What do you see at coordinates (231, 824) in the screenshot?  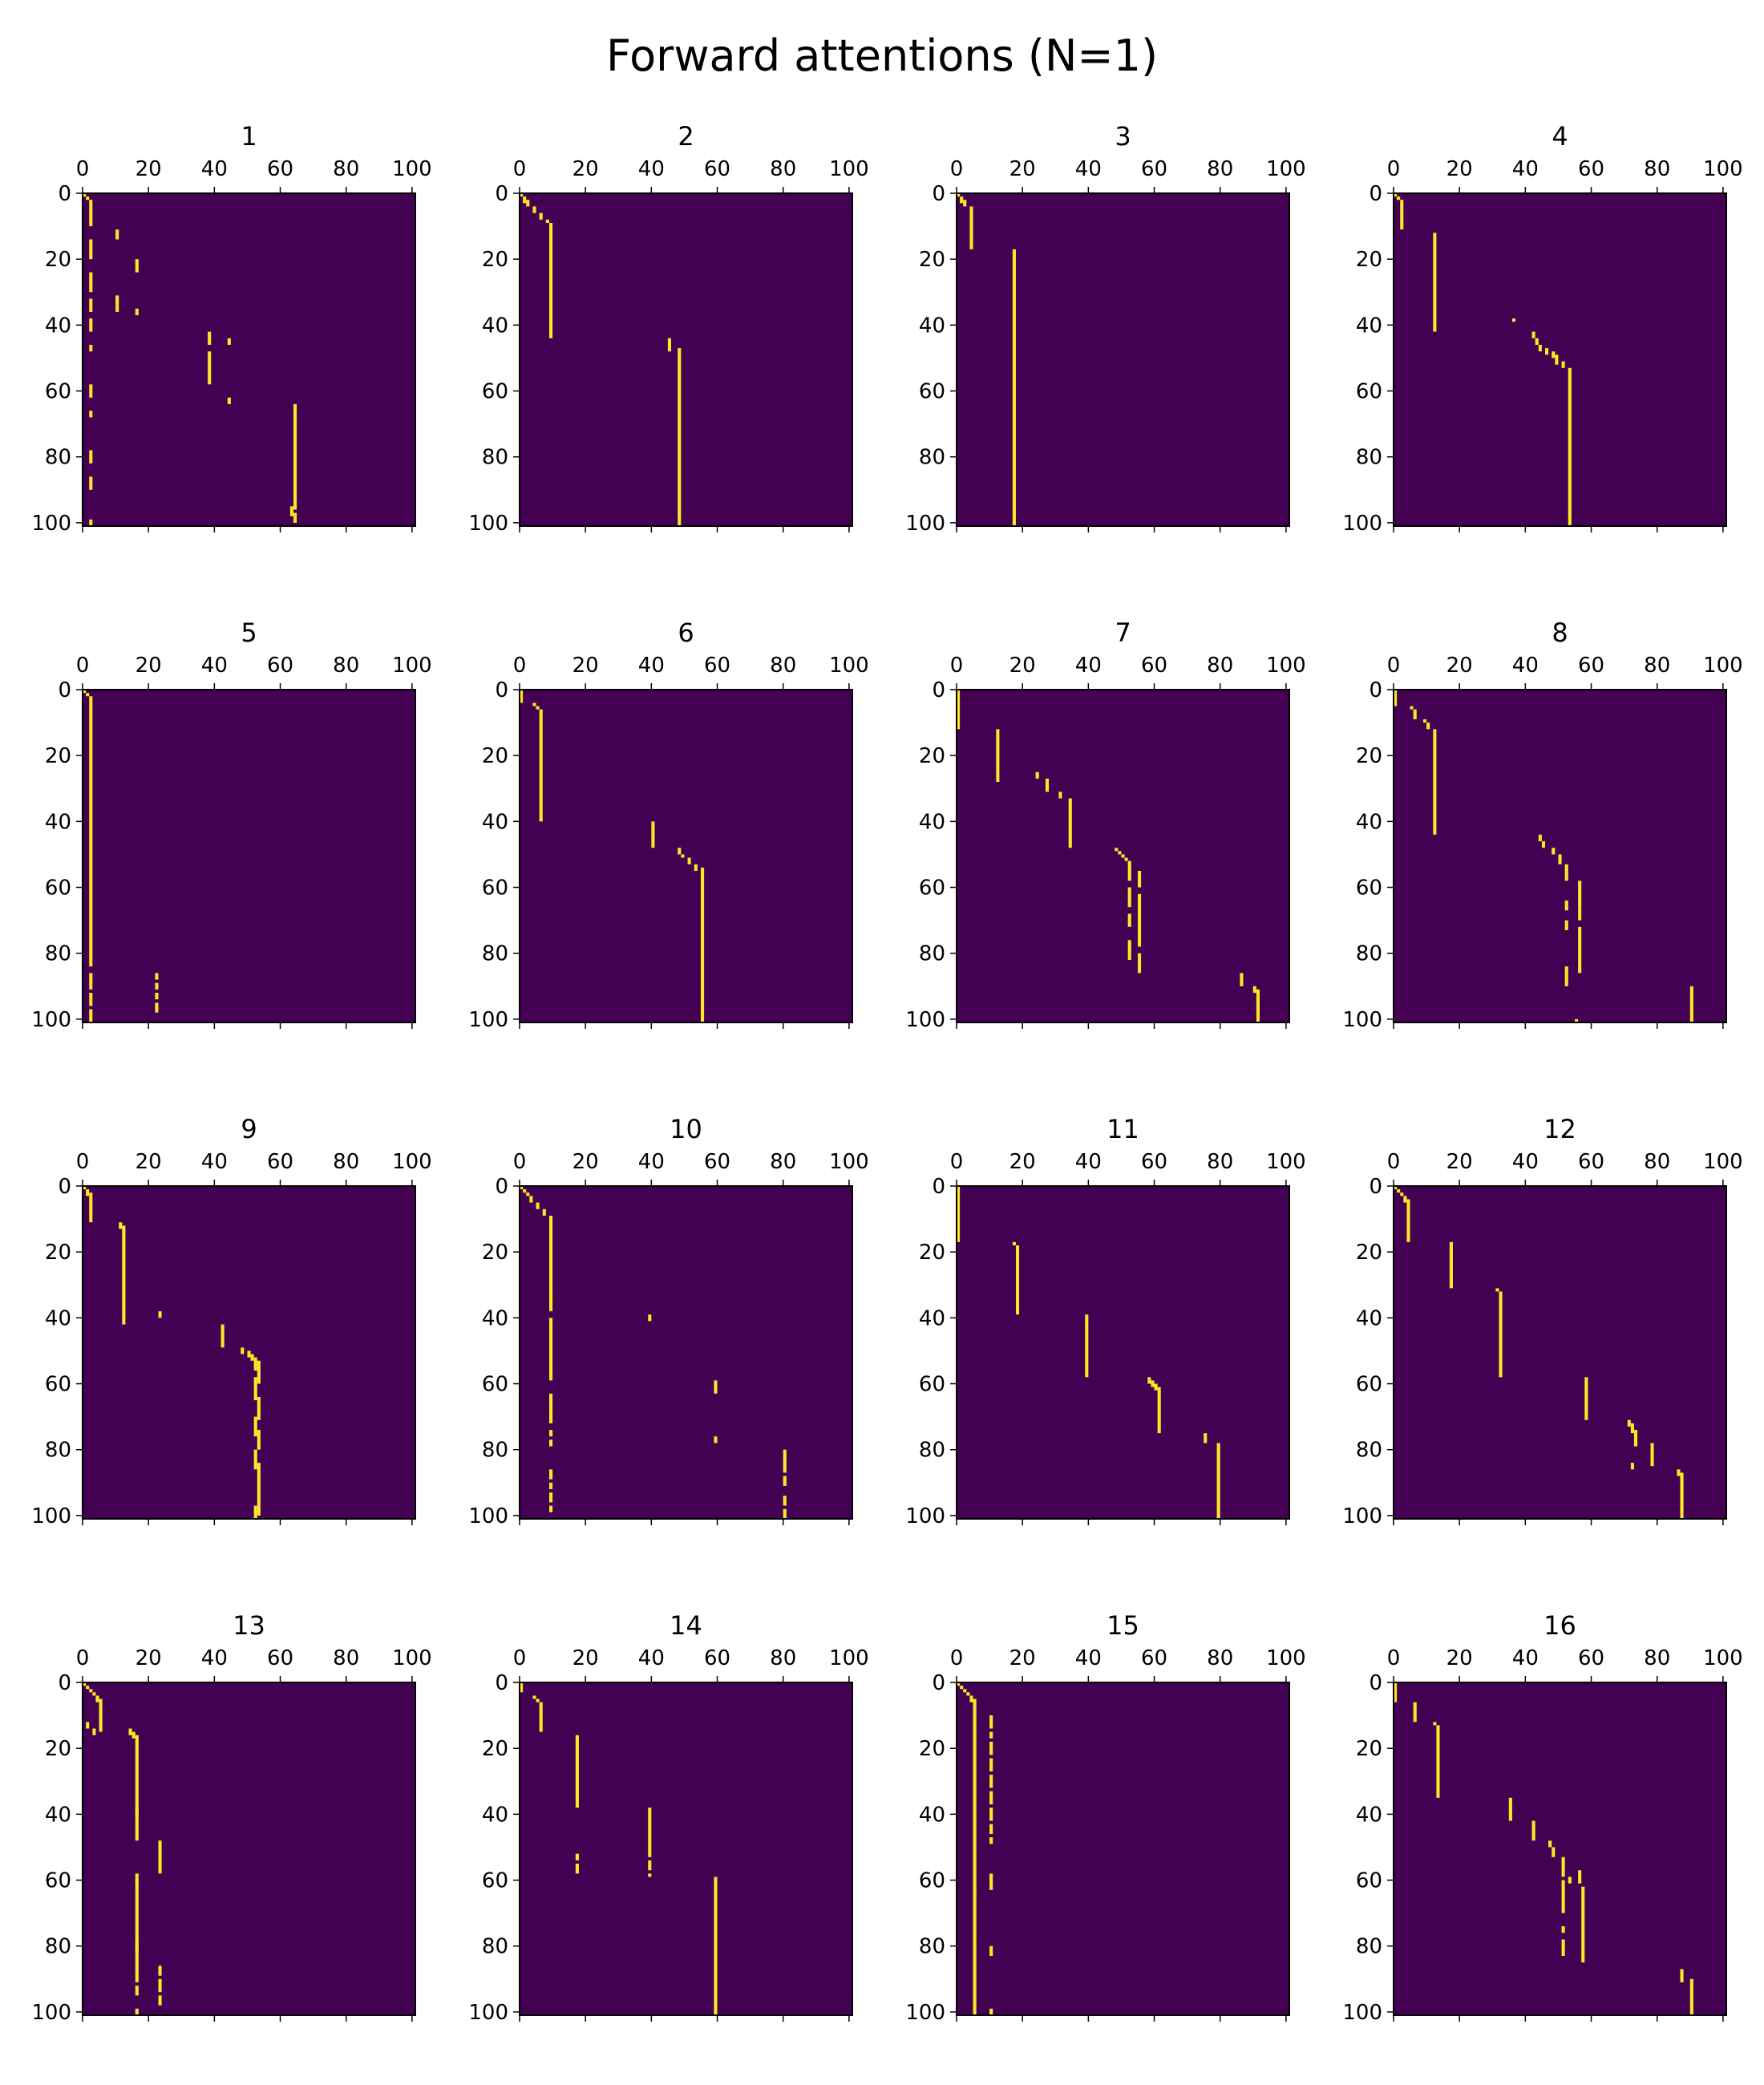 I see `heatmap-panel-5: 5 0 20 40 60 80 100 0 20 40 60 80 100` at bounding box center [231, 824].